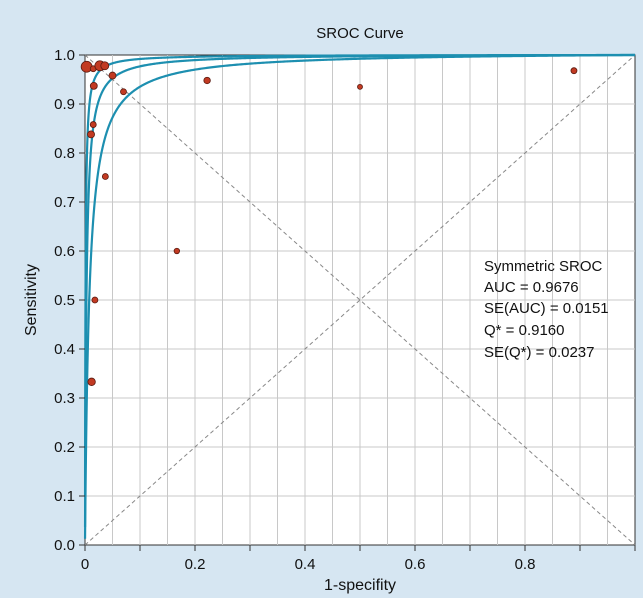 The height and width of the screenshot is (598, 643). Describe the element at coordinates (64, 447) in the screenshot. I see `y-tick-label: 0.2` at that location.